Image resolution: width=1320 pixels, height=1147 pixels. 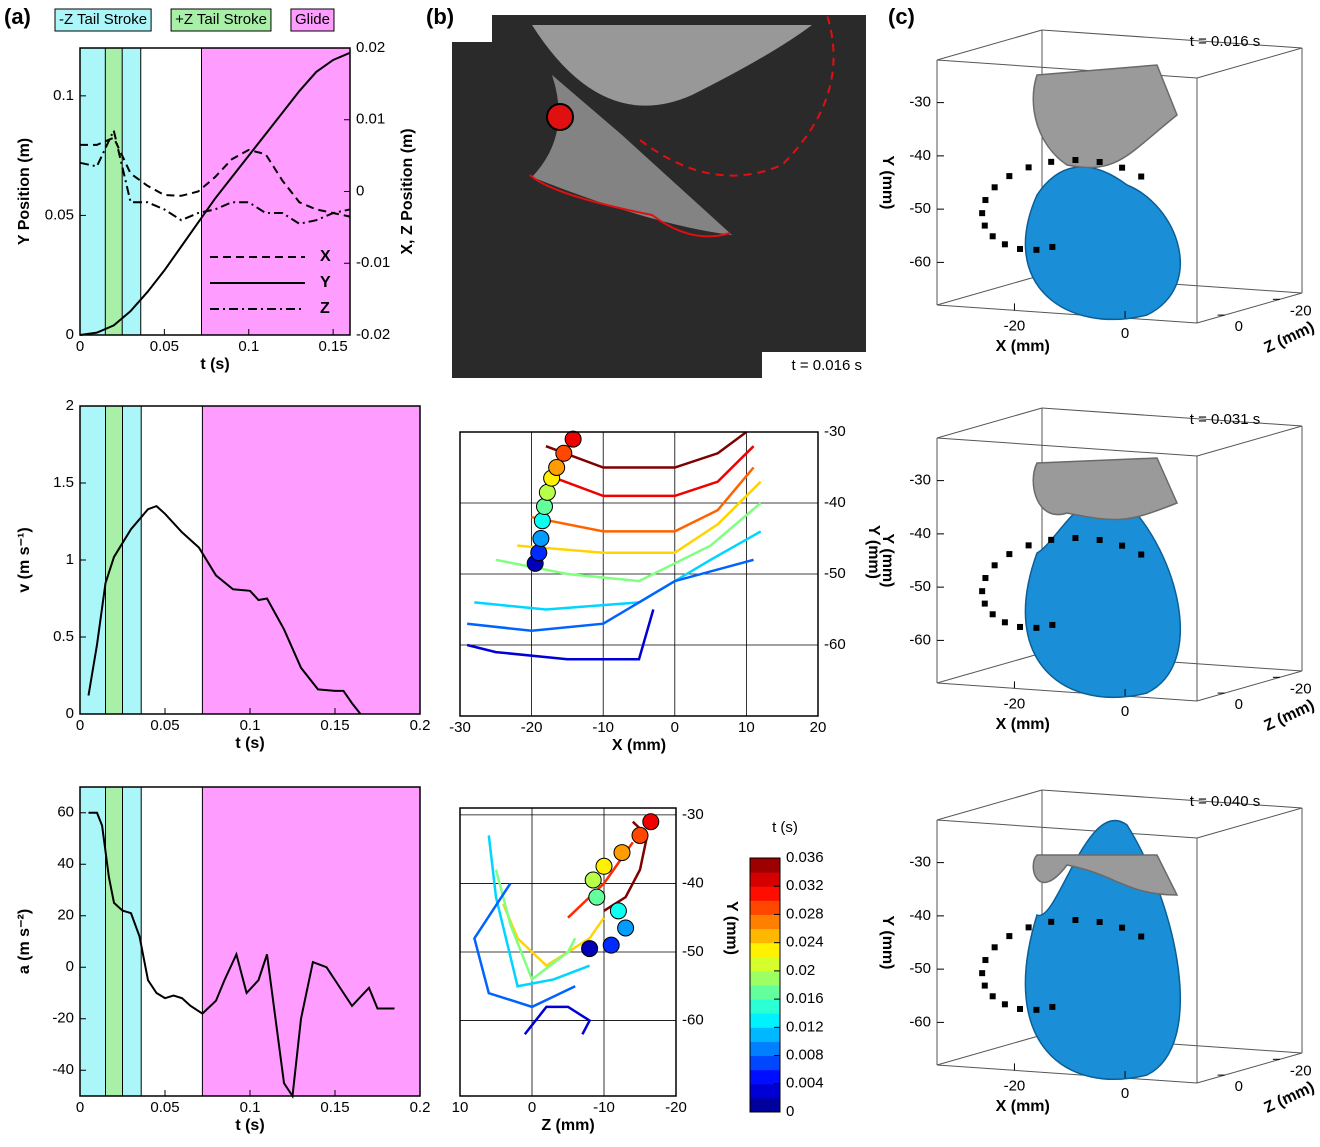 What do you see at coordinates (532, 727) in the screenshot?
I see `x-tick-label: -20` at bounding box center [532, 727].